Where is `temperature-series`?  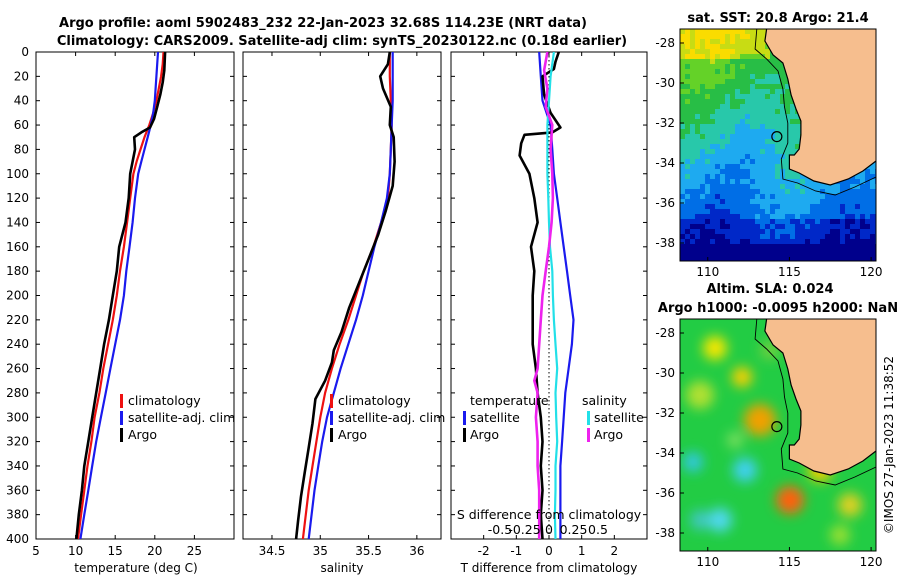 temperature-series is located at coordinates (121, 295).